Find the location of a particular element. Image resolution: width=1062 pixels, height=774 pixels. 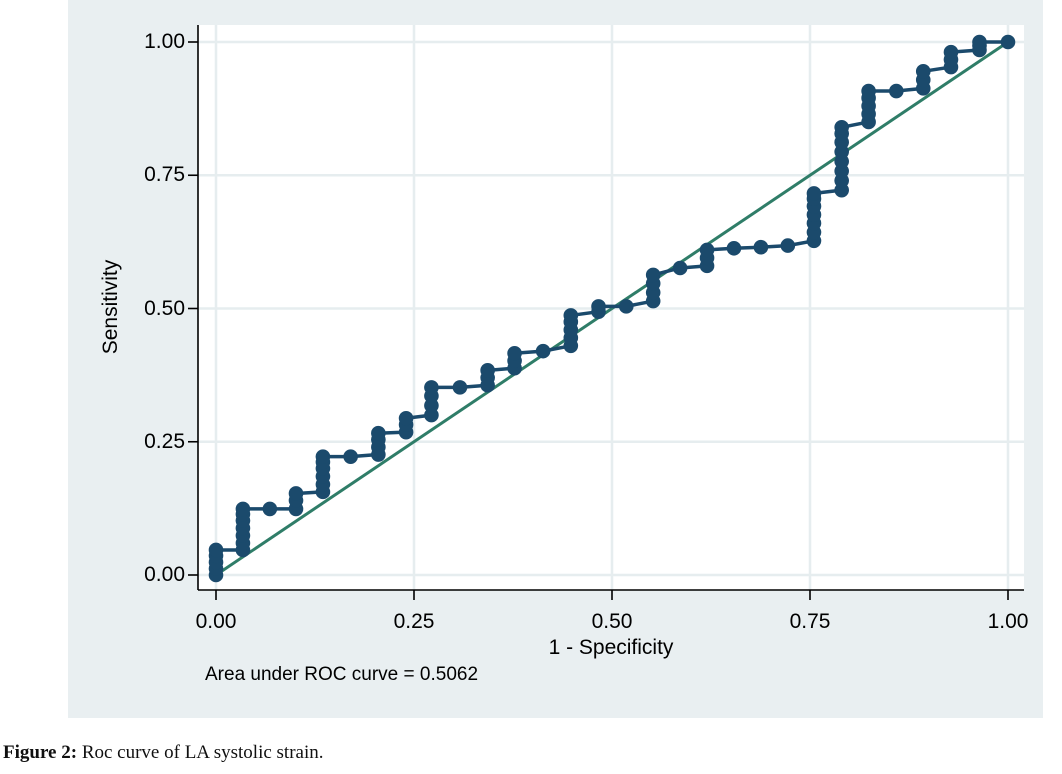

y-tick-label: 0.25 is located at coordinates (164, 441).